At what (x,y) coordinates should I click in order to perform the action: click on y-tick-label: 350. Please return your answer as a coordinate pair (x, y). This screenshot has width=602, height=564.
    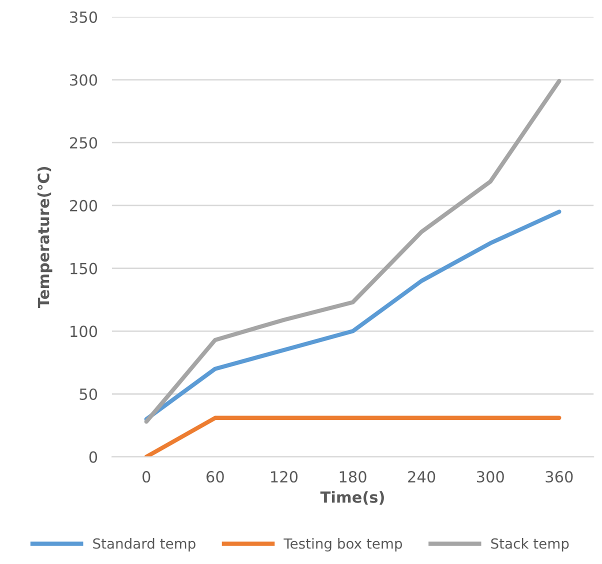
    Looking at the image, I should click on (84, 17).